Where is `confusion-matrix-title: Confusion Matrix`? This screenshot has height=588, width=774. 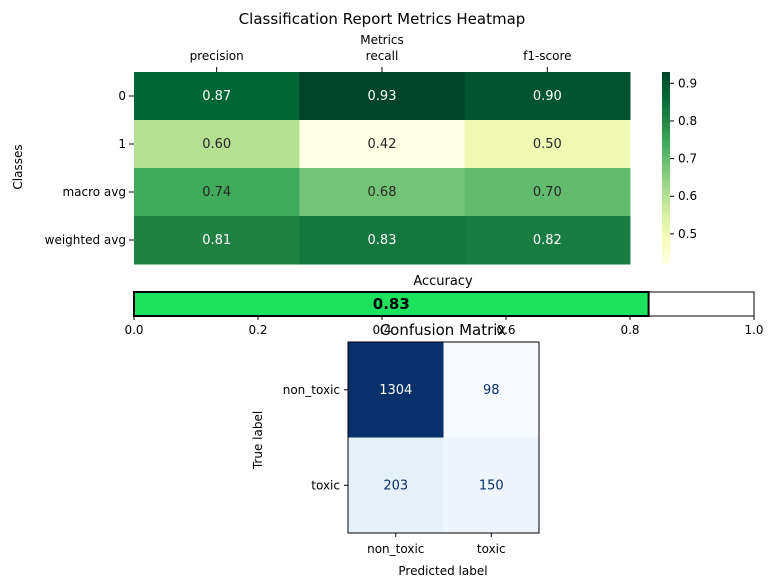
confusion-matrix-title: Confusion Matrix is located at coordinates (443, 330).